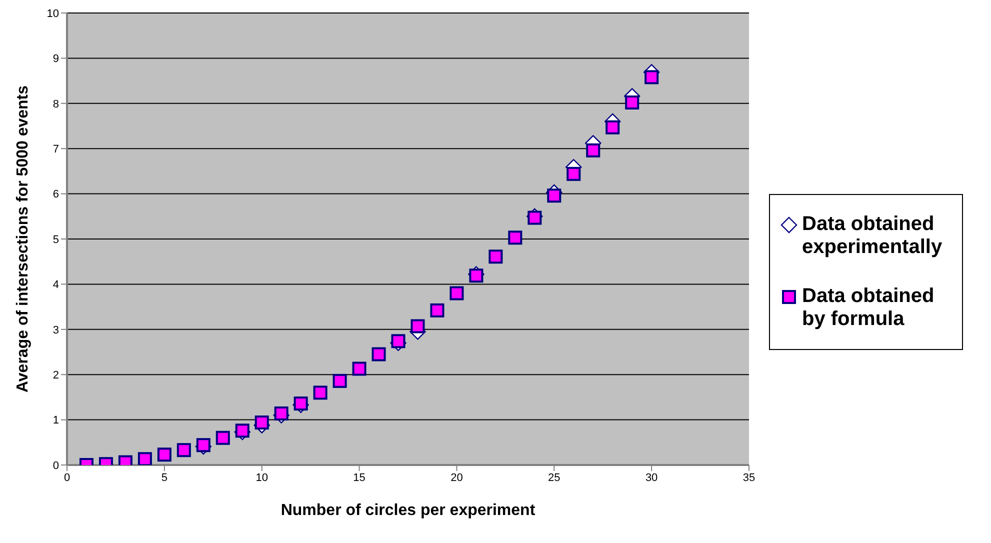 The image size is (991, 543). Describe the element at coordinates (359, 478) in the screenshot. I see `x-tick-label: 15` at that location.